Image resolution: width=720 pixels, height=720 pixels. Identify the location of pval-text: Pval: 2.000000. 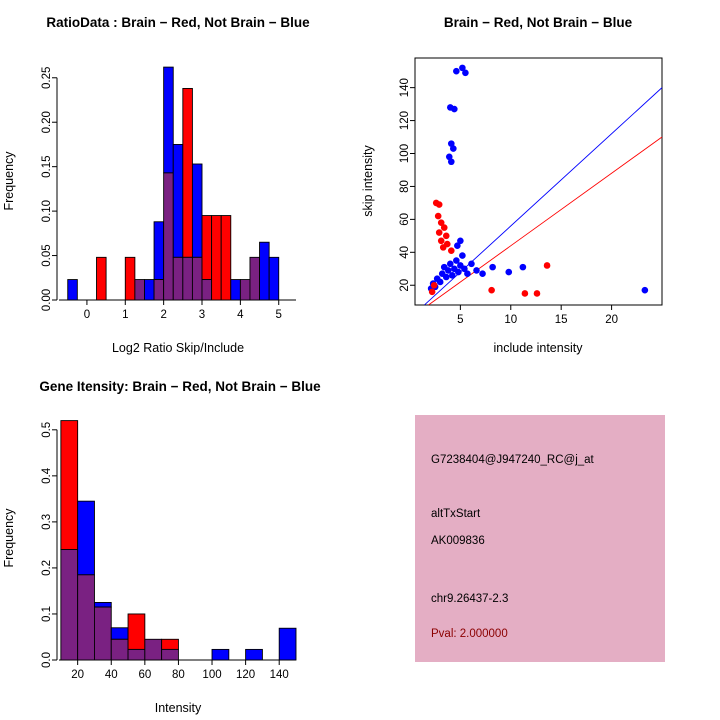
(469, 634).